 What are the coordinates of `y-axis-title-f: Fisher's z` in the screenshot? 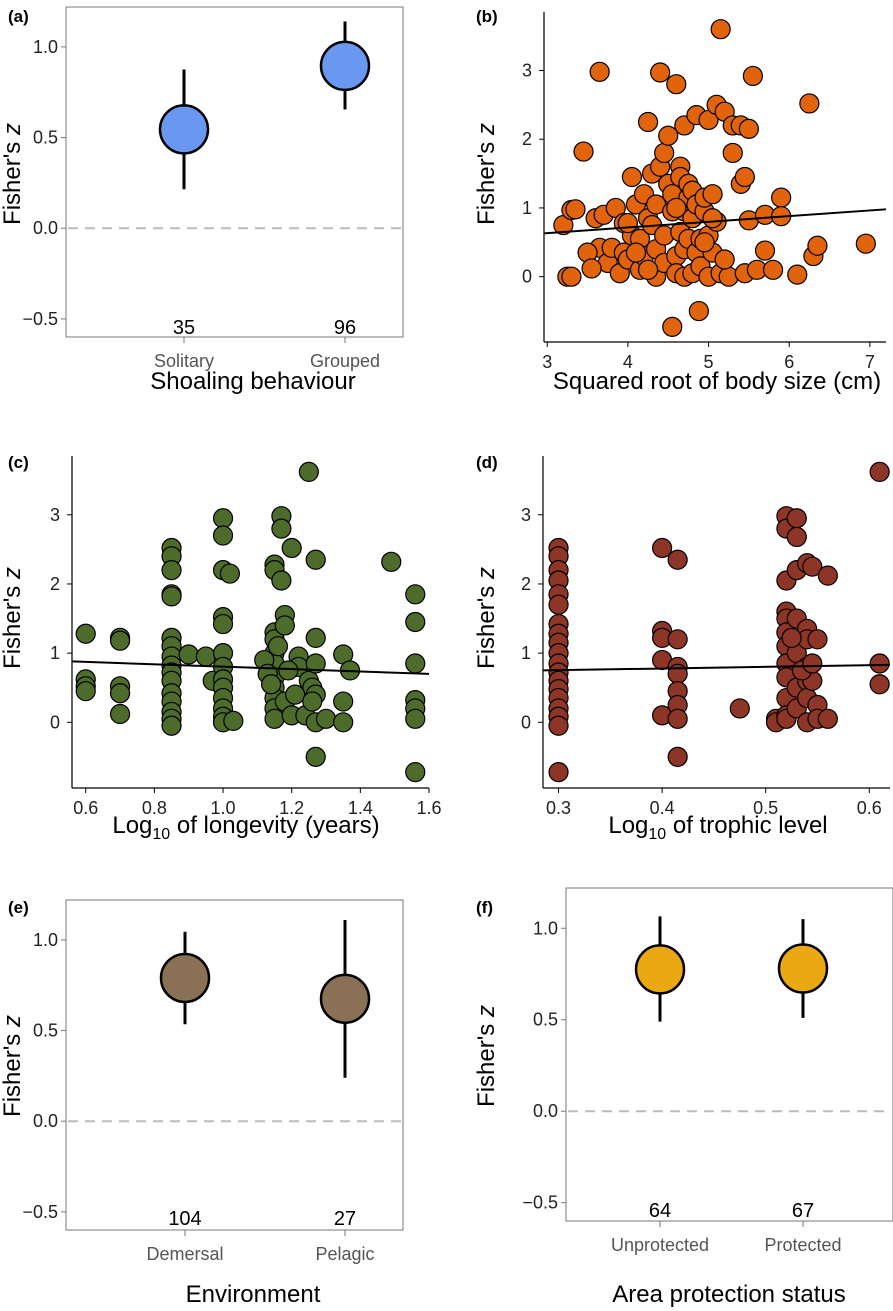 It's located at (486, 1056).